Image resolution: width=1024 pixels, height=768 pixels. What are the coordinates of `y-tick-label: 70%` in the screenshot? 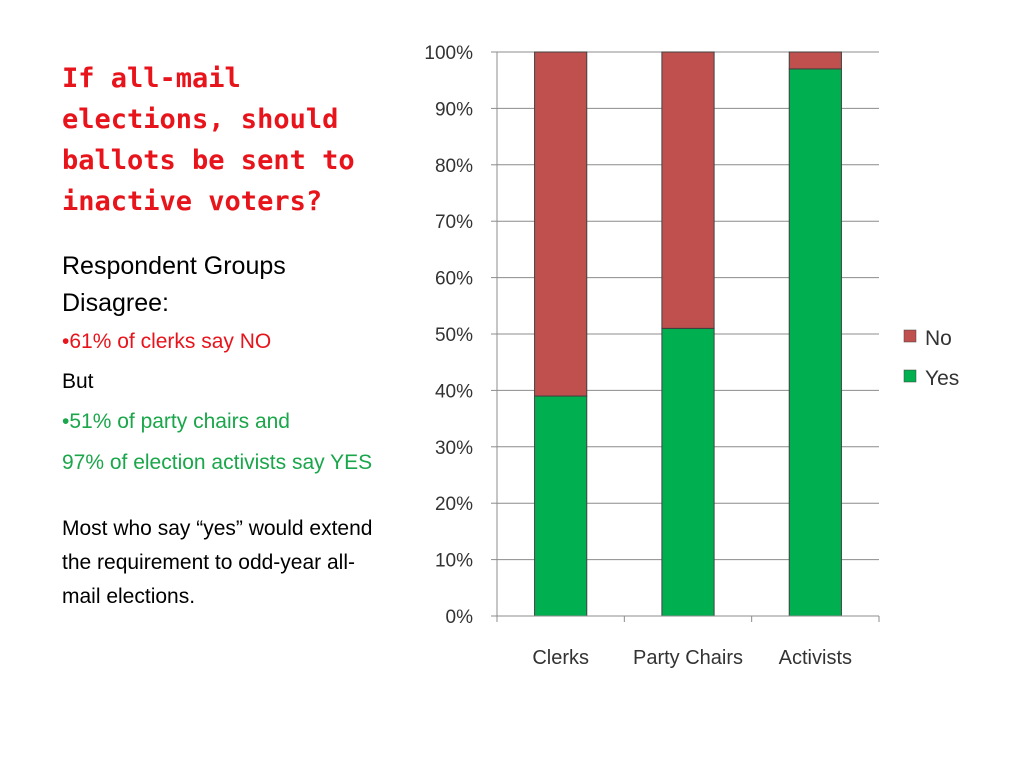 It's located at (454, 222).